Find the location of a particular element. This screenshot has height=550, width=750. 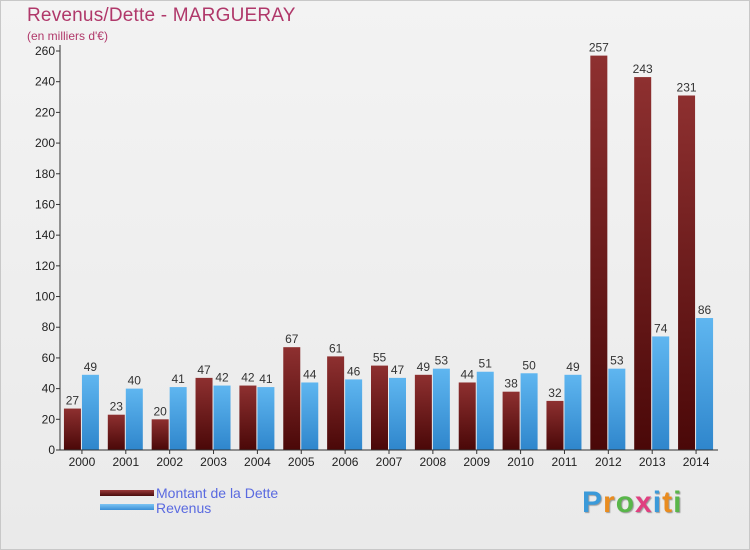

legend-label-revenue: Revenus is located at coordinates (184, 508).